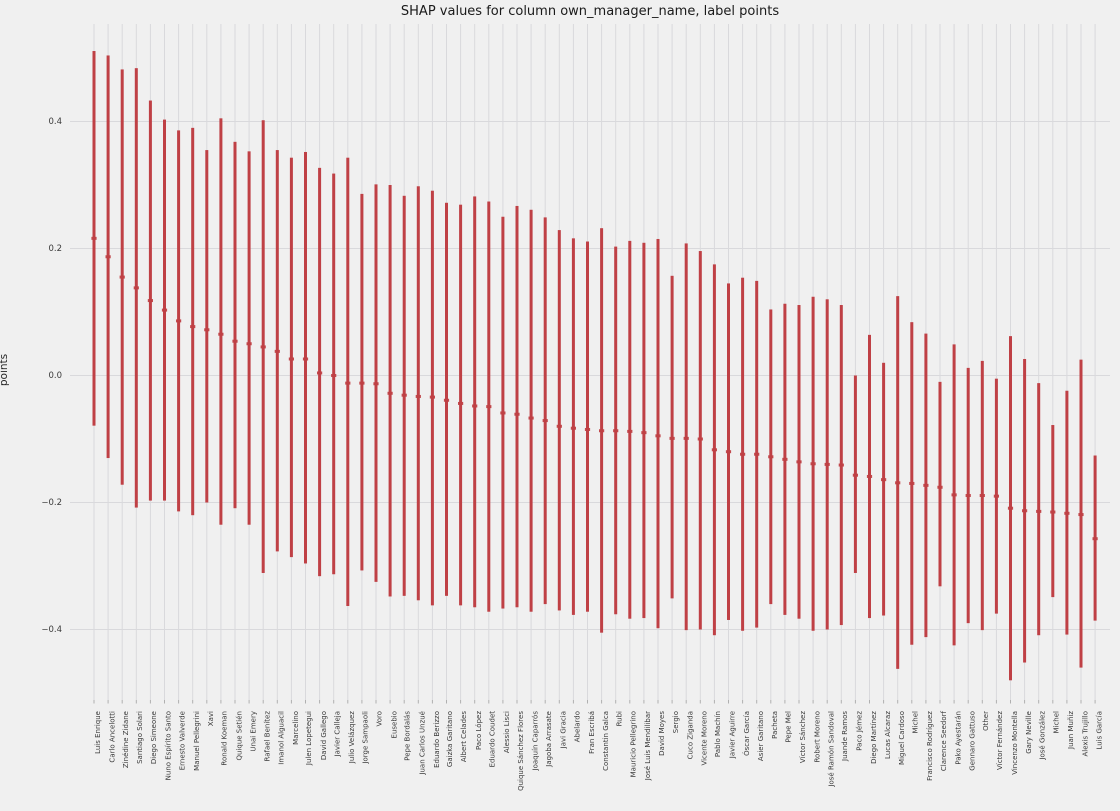 This screenshot has height=811, width=1120. Describe the element at coordinates (351, 737) in the screenshot. I see `x-tick-label: Julio Velázquez` at that location.